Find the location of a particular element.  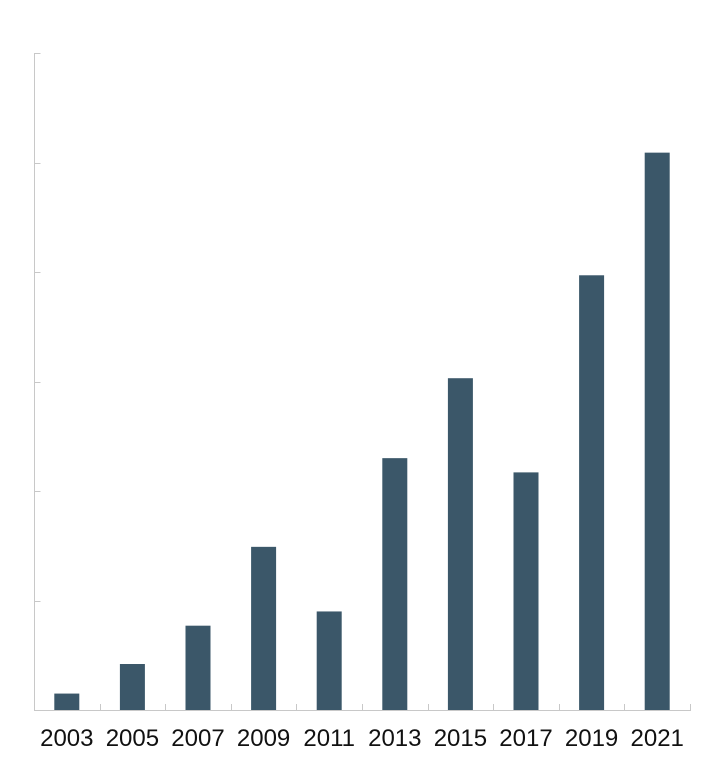

bar-2019 is located at coordinates (592, 492).